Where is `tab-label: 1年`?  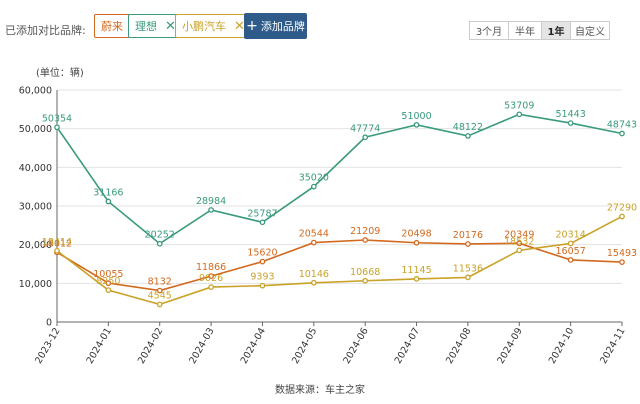
tab-label: 1年 is located at coordinates (556, 32).